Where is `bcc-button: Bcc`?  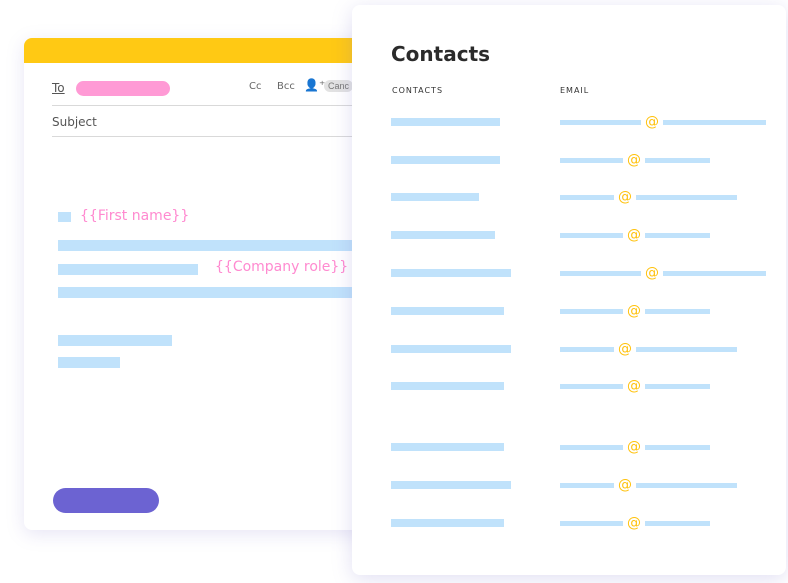 bcc-button: Bcc is located at coordinates (286, 86).